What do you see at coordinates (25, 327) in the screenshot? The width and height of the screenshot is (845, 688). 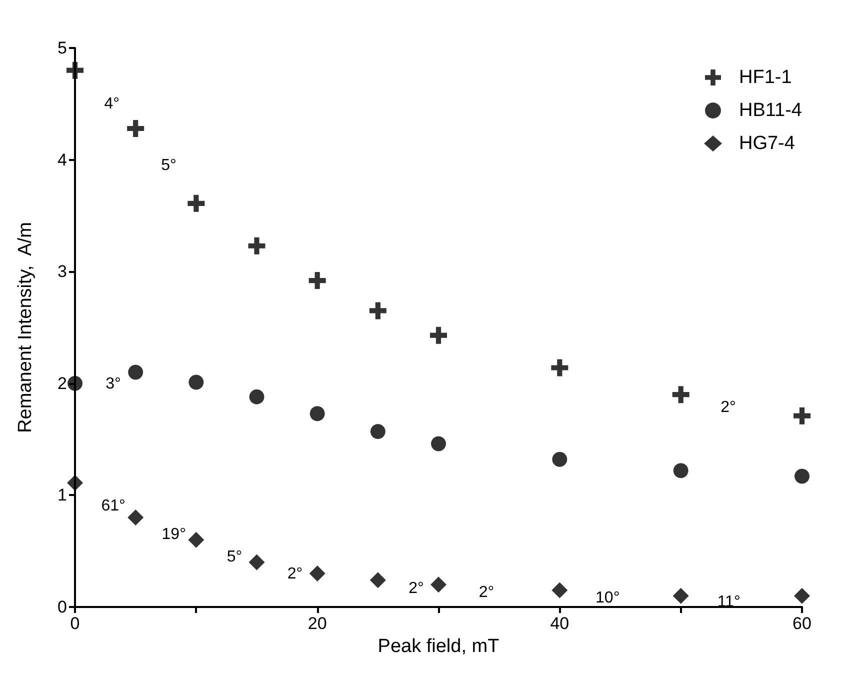 I see `y-axis-title: Remanent Intensity, A/m` at bounding box center [25, 327].